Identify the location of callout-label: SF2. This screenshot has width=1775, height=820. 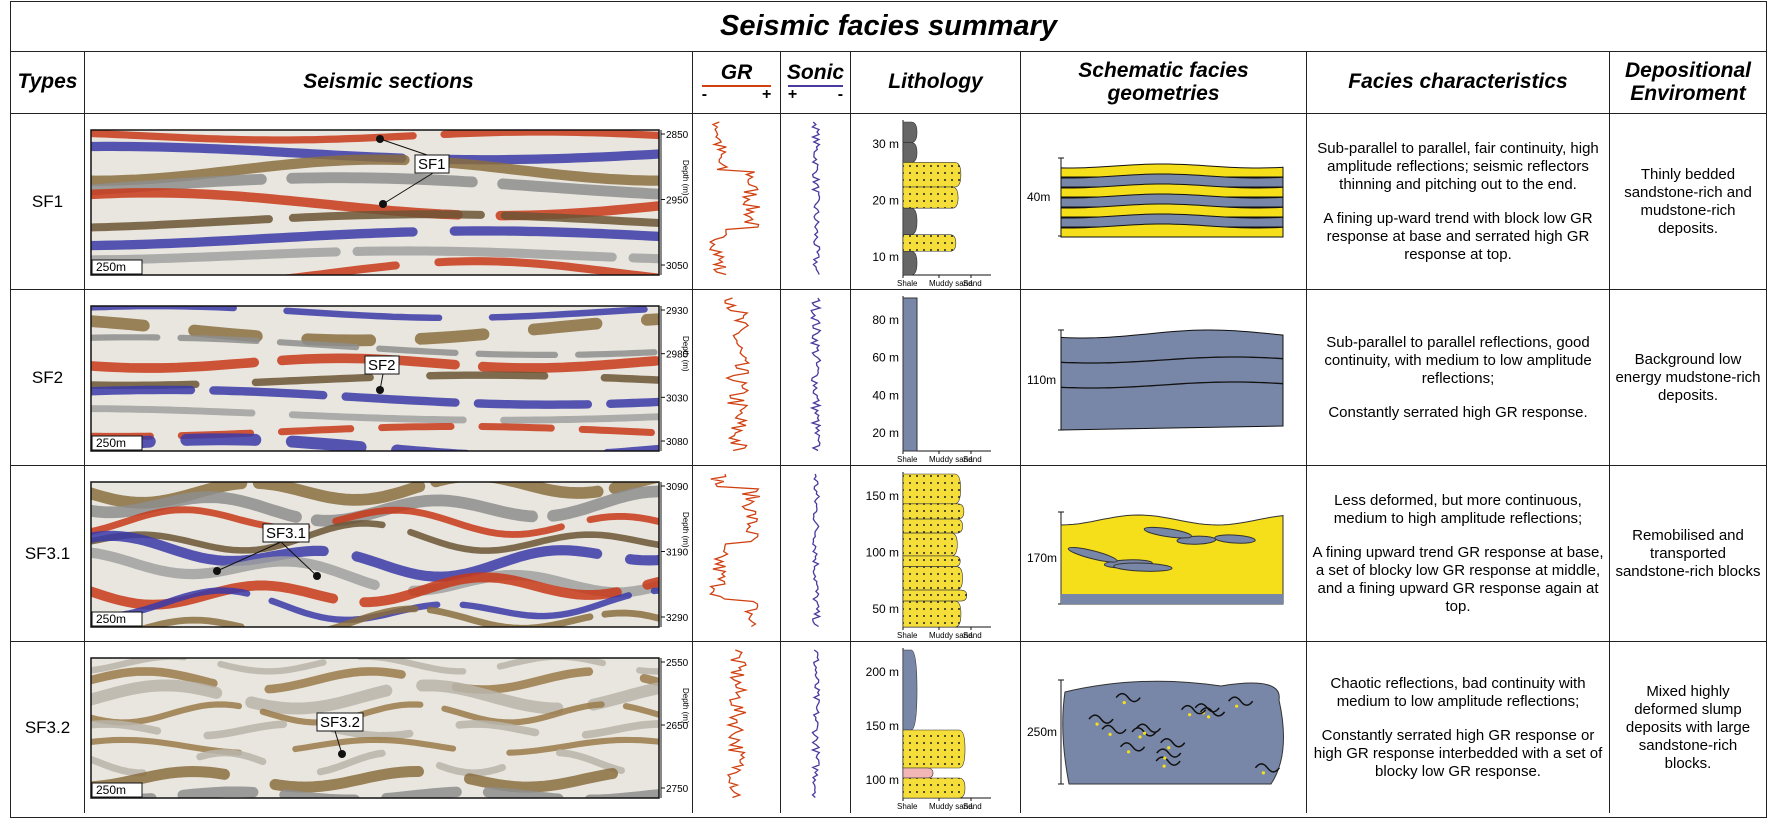
(382, 365).